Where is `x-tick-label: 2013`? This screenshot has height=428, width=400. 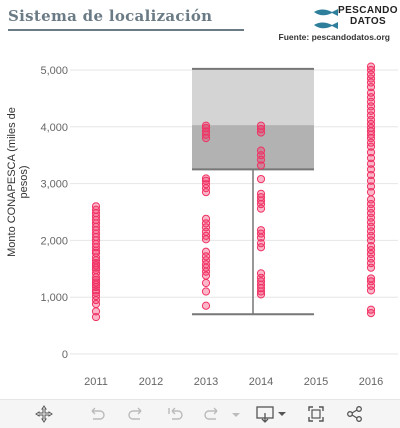
x-tick-label: 2013 is located at coordinates (206, 382).